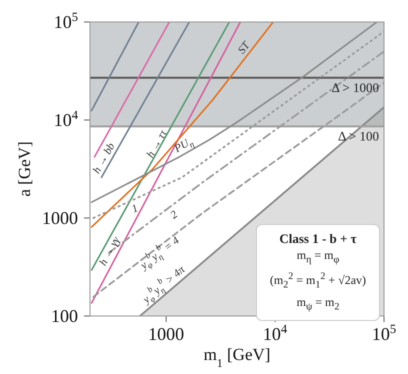 The width and height of the screenshot is (408, 374). I want to click on text: 1, so click(135, 209).